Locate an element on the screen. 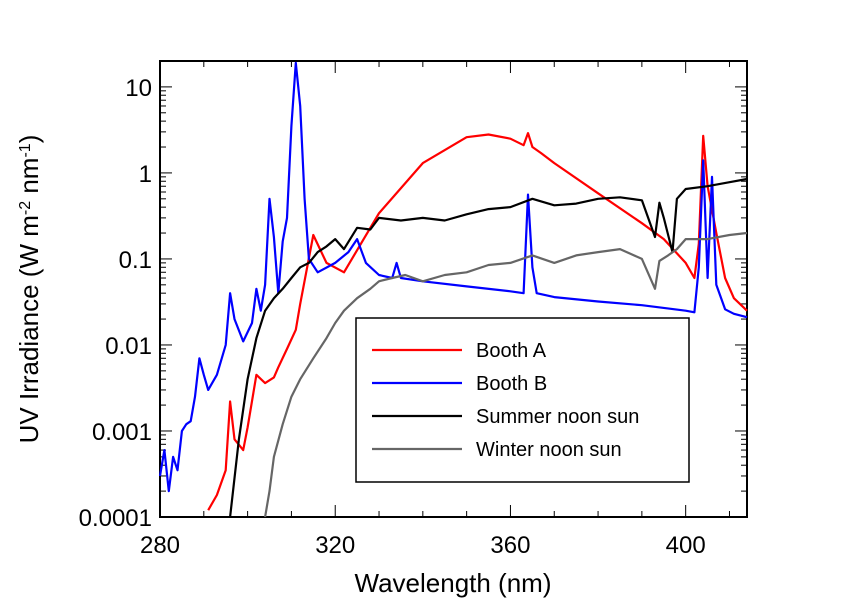  x-tick-label: 360 is located at coordinates (510, 545).